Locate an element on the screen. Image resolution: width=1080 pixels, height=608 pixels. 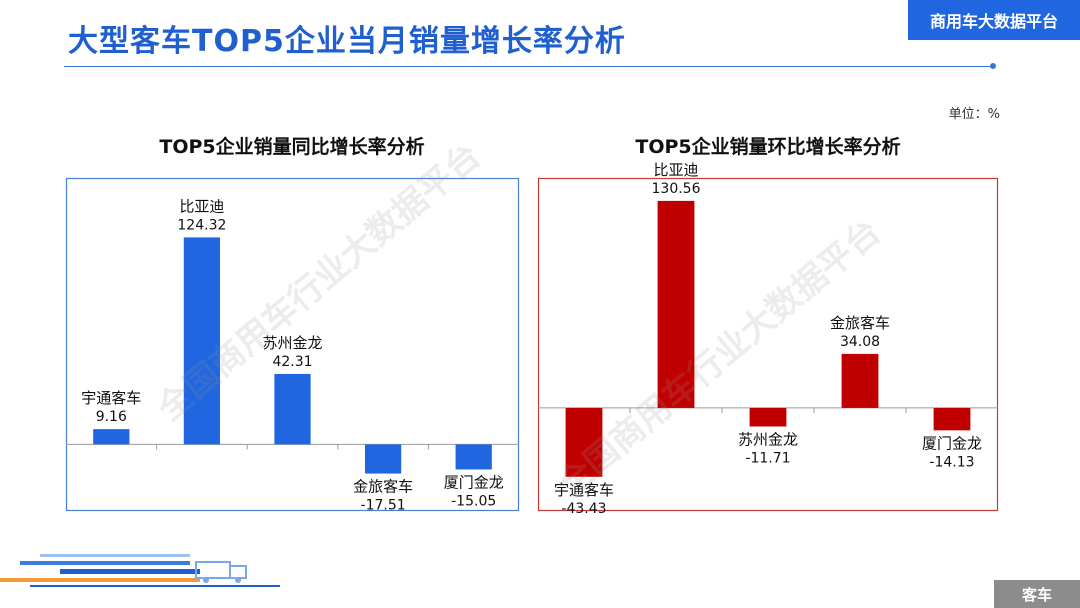
brand-badge: 商用车大数据平台 is located at coordinates (994, 20).